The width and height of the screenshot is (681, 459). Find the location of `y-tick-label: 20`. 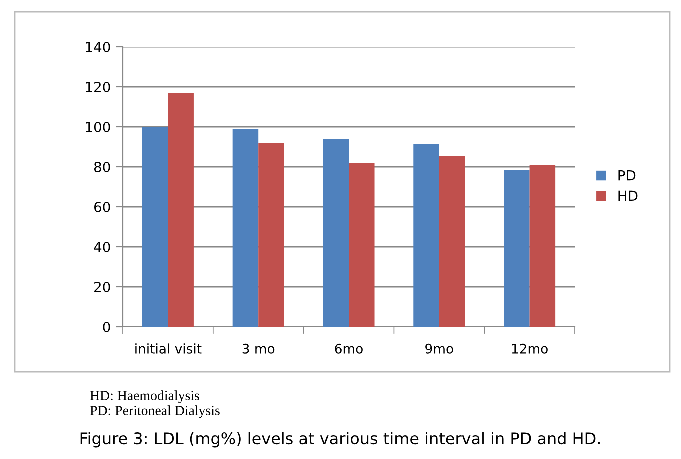

y-tick-label: 20 is located at coordinates (102, 287).